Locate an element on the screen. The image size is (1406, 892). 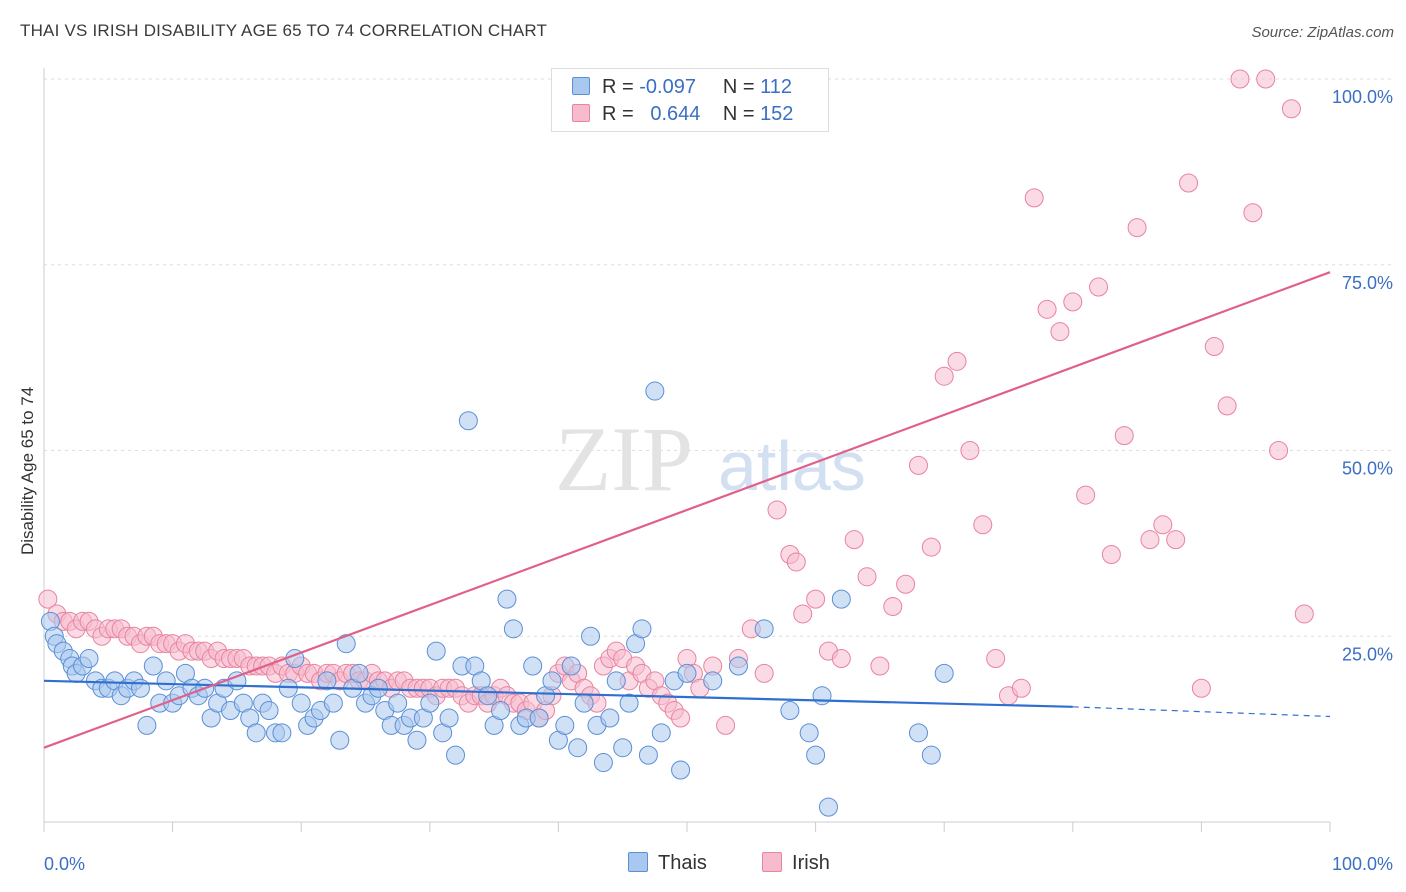
bottom-legend-irish: Irish is located at coordinates (811, 863).